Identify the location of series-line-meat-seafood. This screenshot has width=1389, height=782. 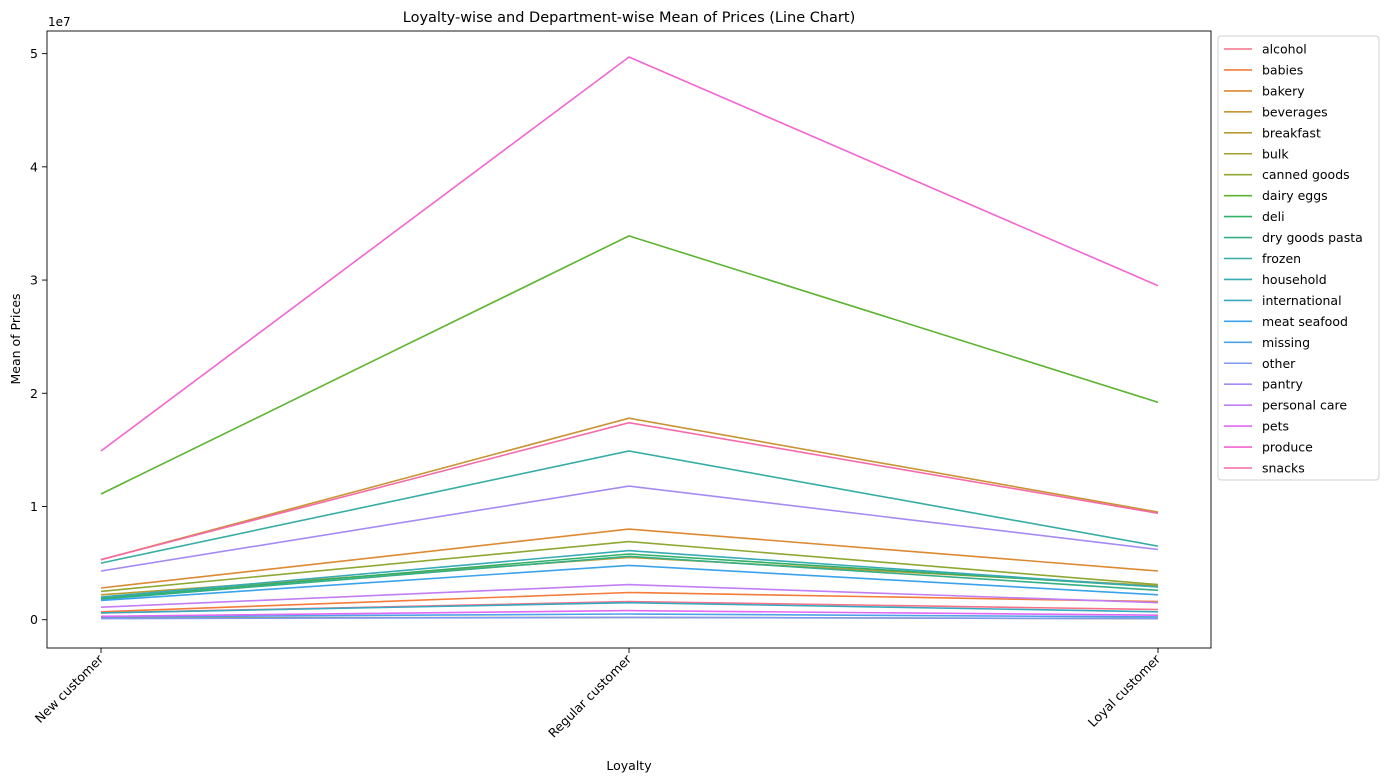
(629, 583).